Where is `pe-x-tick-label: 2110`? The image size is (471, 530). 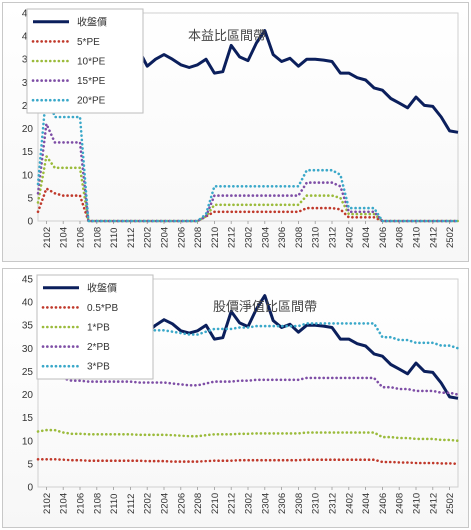
pe-x-tick-label: 2110 is located at coordinates (114, 238).